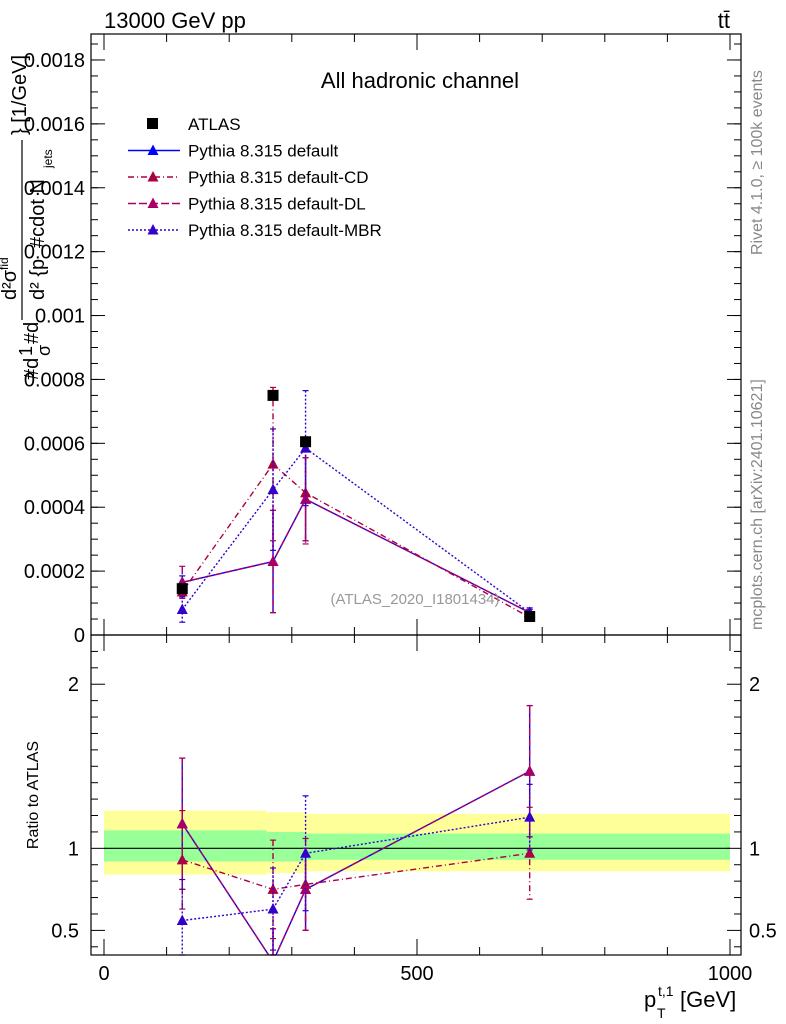 The height and width of the screenshot is (1024, 786). Describe the element at coordinates (757, 162) in the screenshot. I see `rivet-label: Rivet 4.1.0, ≥ 100k events` at that location.